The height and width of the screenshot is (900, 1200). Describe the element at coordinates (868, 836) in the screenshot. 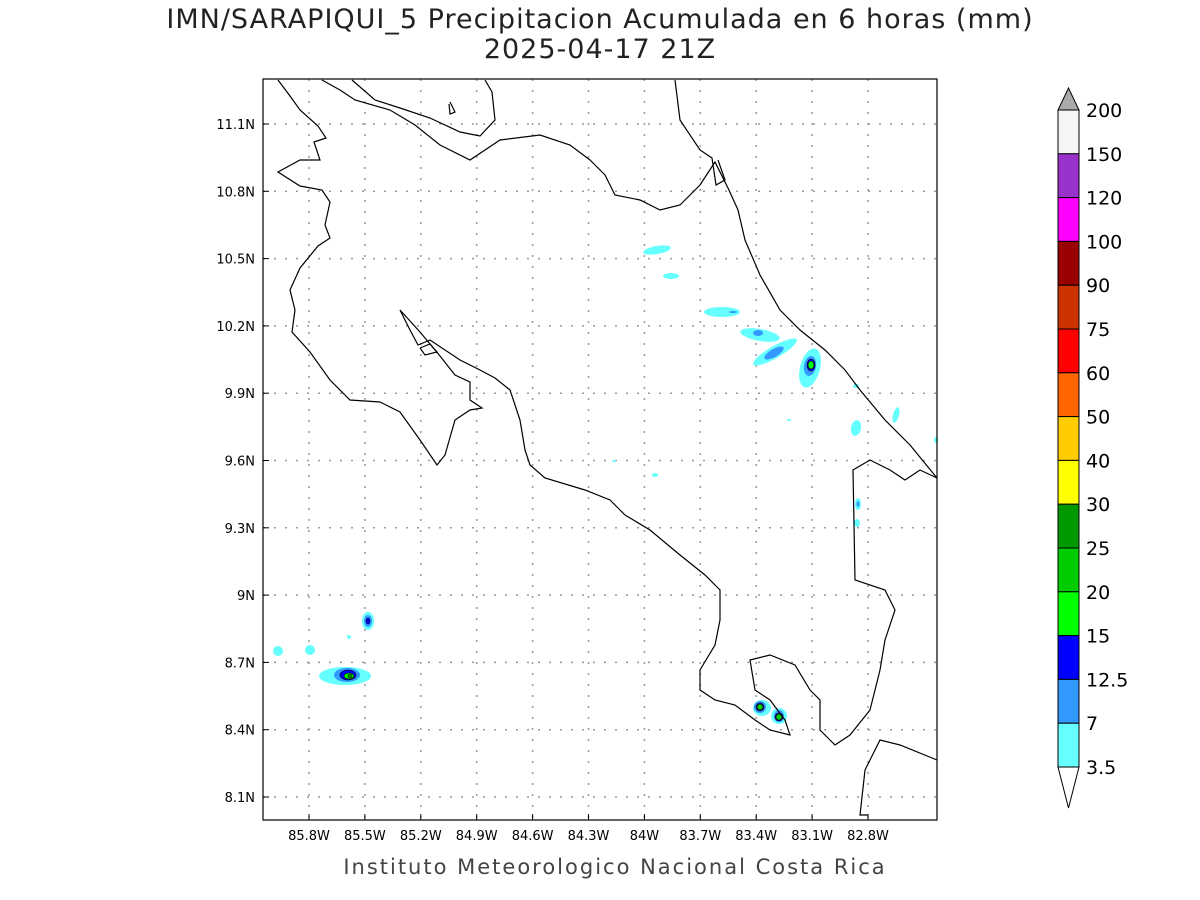

I see `lon-tick-label: 82.8W` at that location.